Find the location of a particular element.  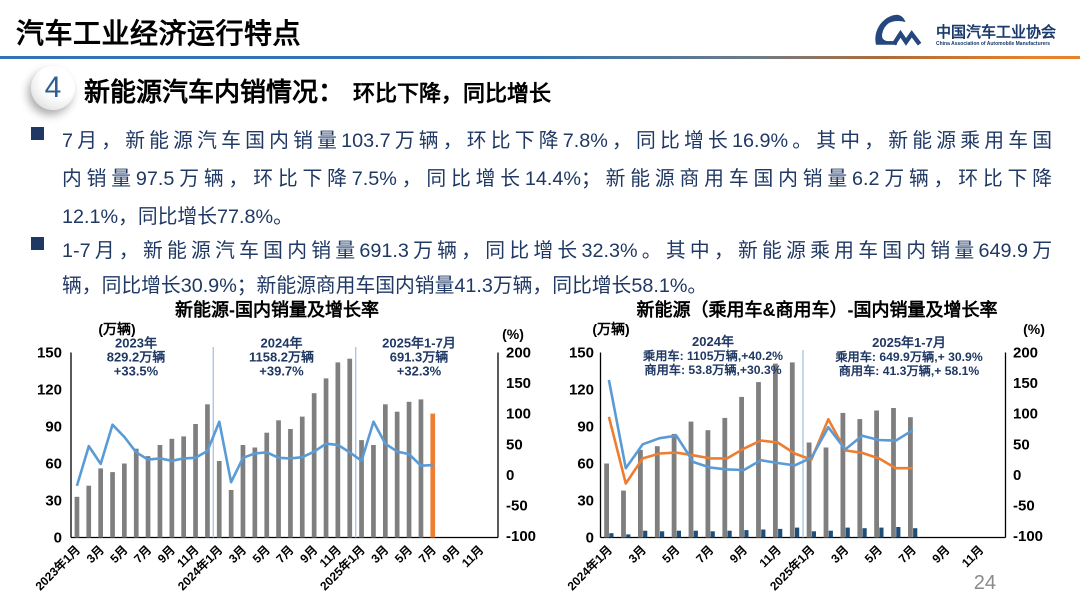

svg-text: +32.3% is located at coordinates (419, 371).